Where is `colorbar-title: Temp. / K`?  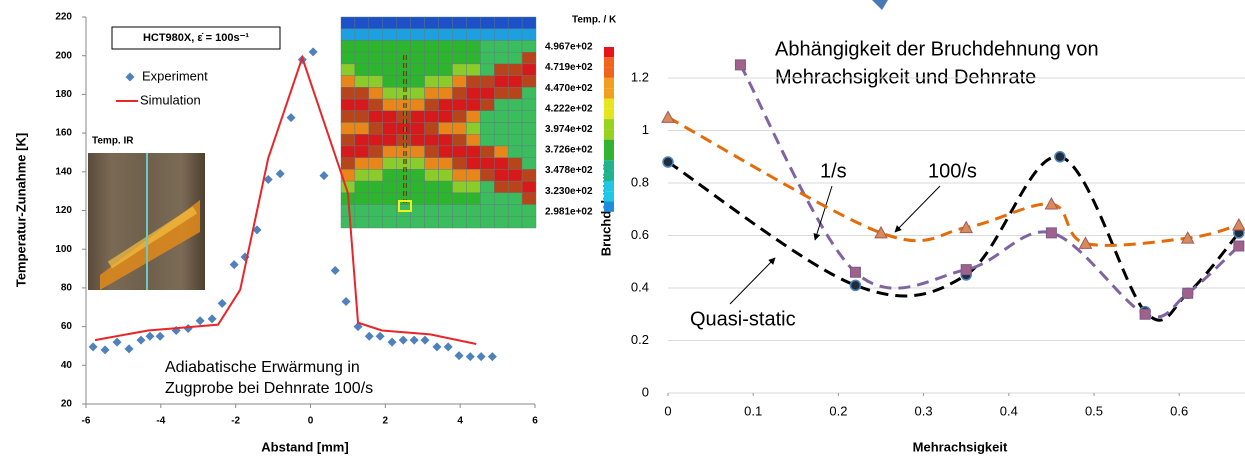
colorbar-title: Temp. / K is located at coordinates (594, 20).